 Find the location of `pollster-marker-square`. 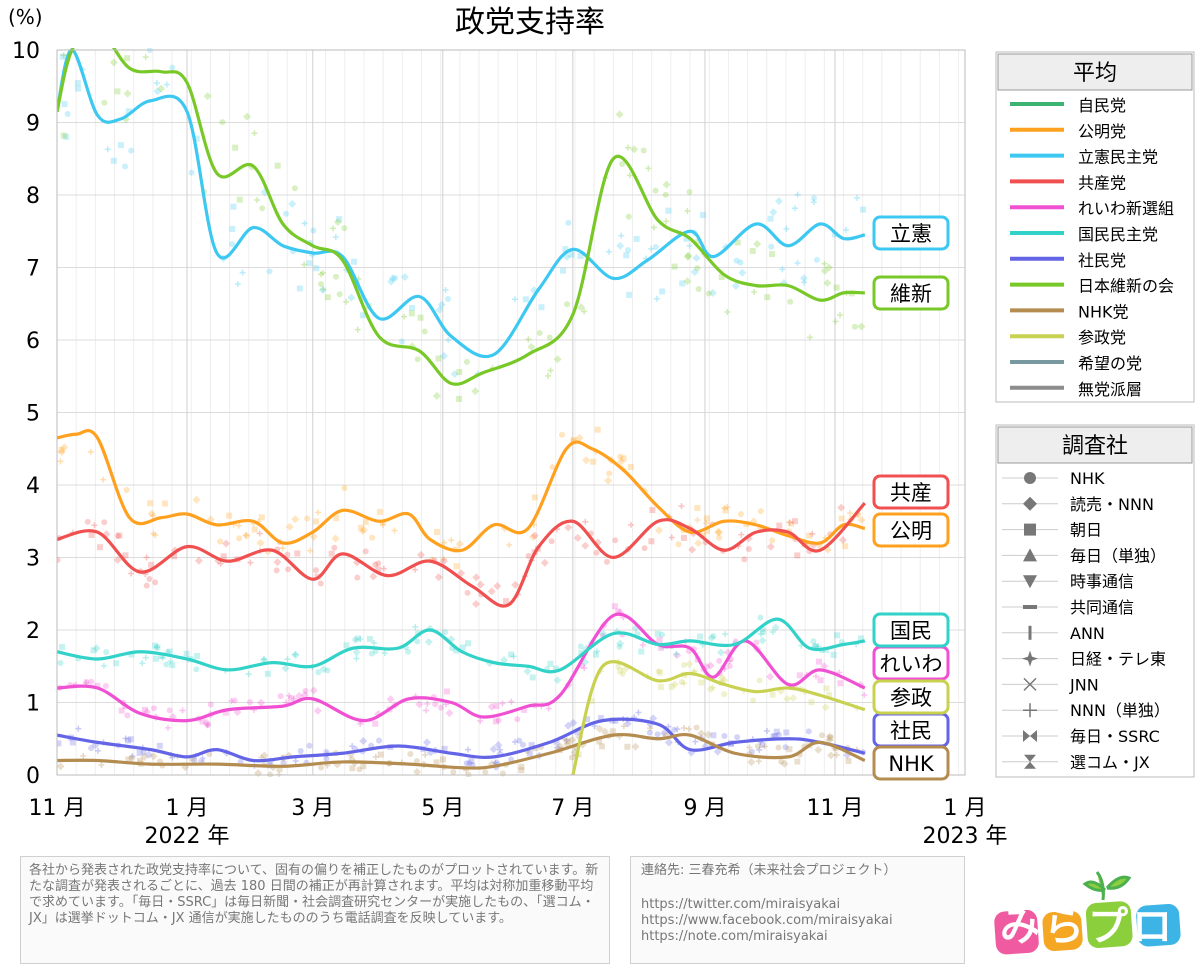

pollster-marker-square is located at coordinates (1030, 529).